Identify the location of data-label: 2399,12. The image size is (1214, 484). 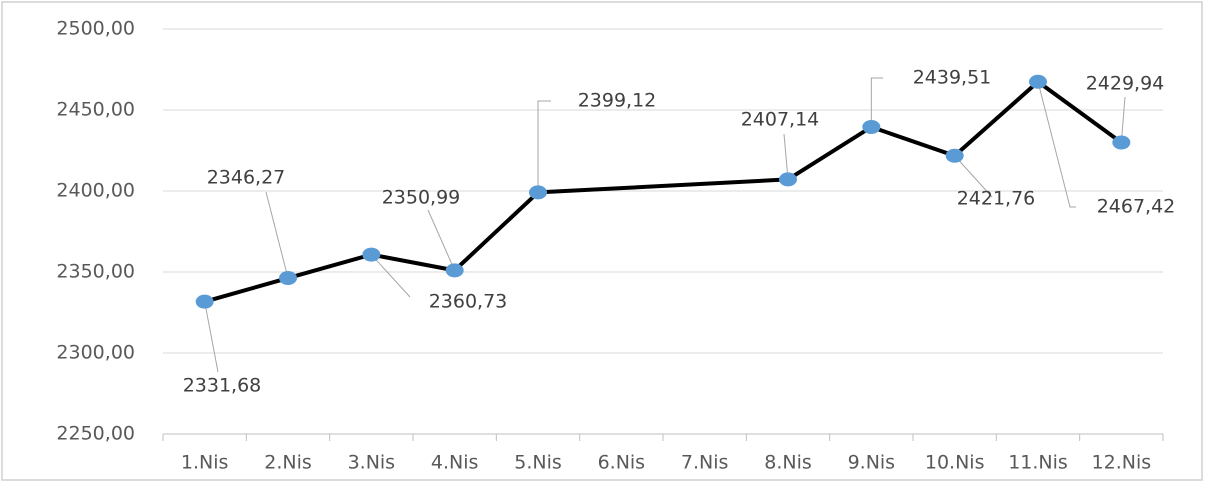
(617, 101).